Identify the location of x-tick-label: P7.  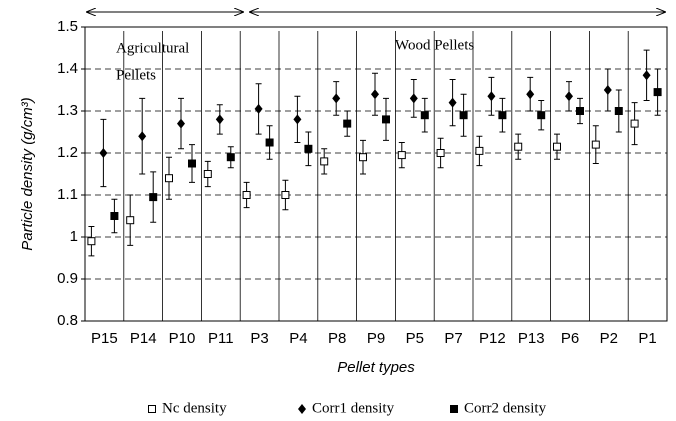
(453, 338).